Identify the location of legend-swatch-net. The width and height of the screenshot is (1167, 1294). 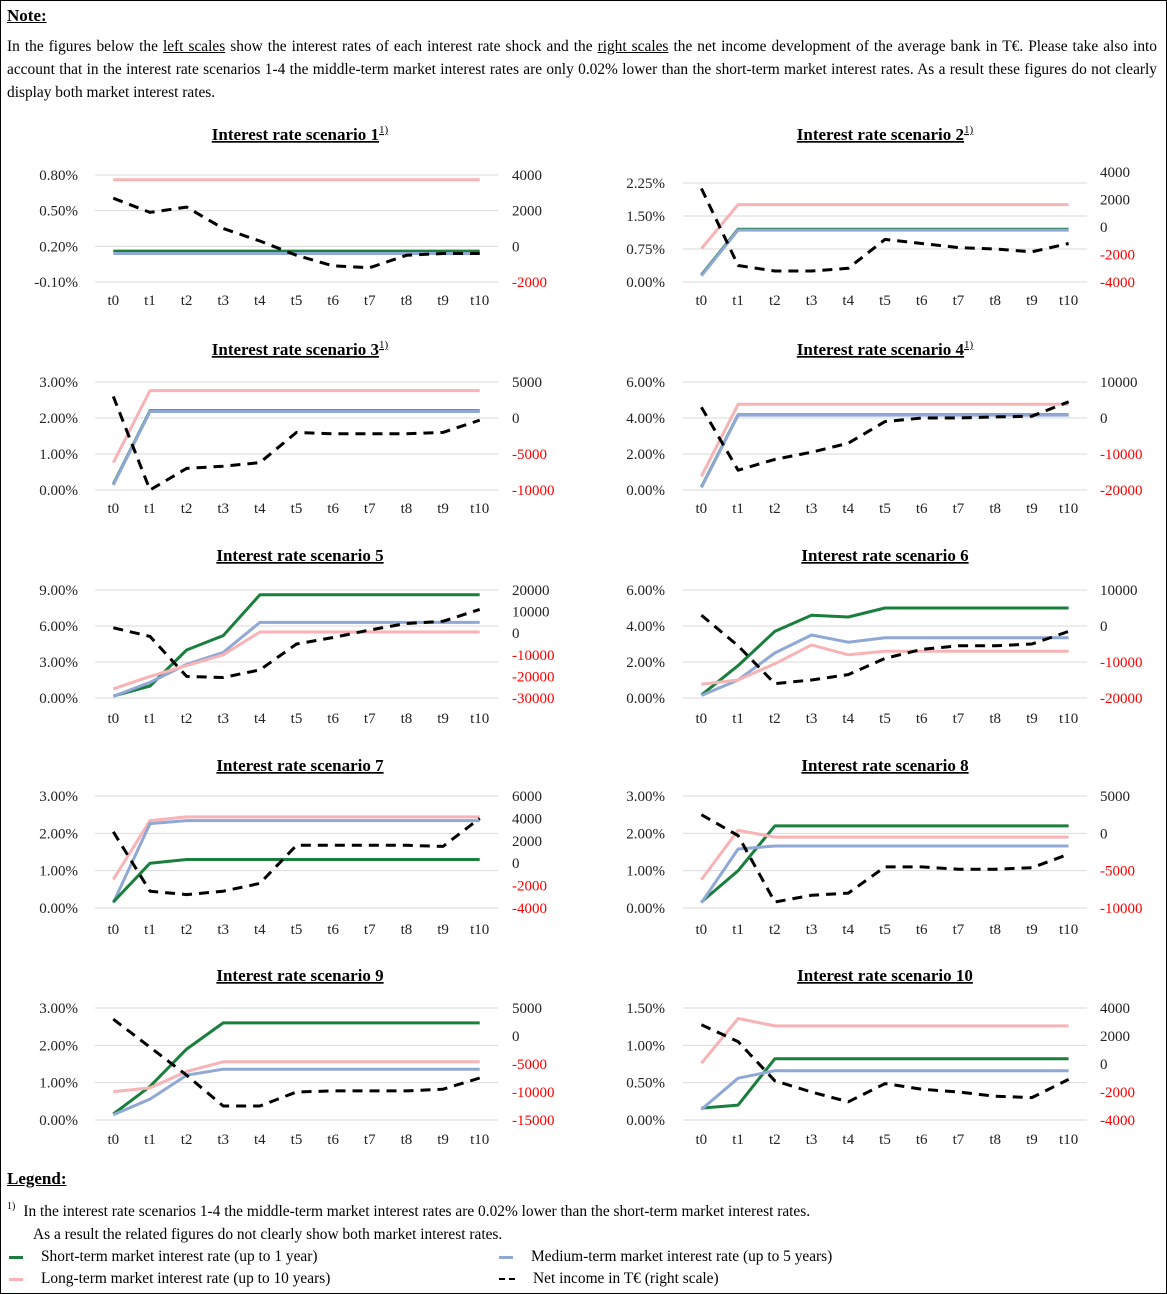
(507, 1279).